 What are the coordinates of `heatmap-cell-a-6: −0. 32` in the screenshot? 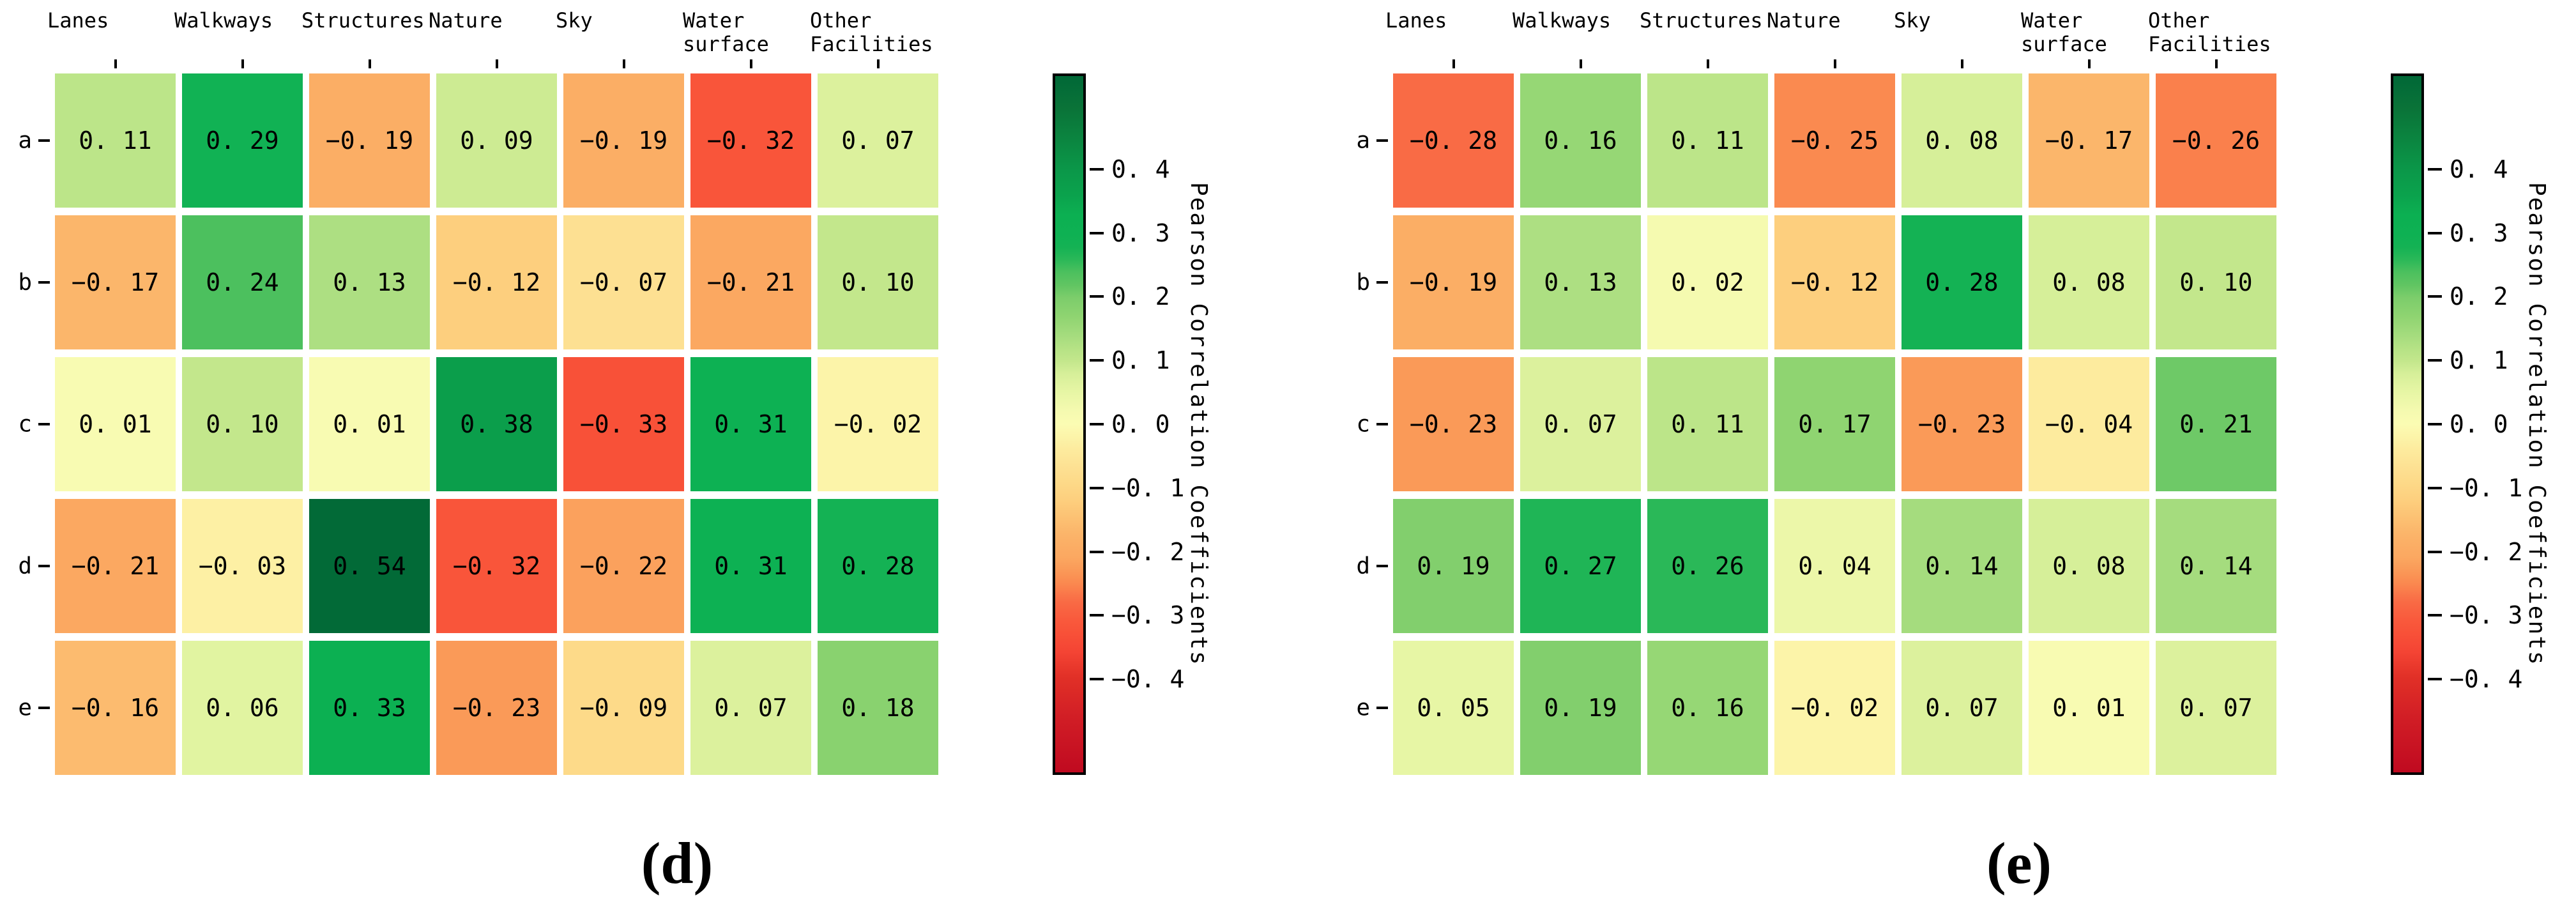 It's located at (750, 140).